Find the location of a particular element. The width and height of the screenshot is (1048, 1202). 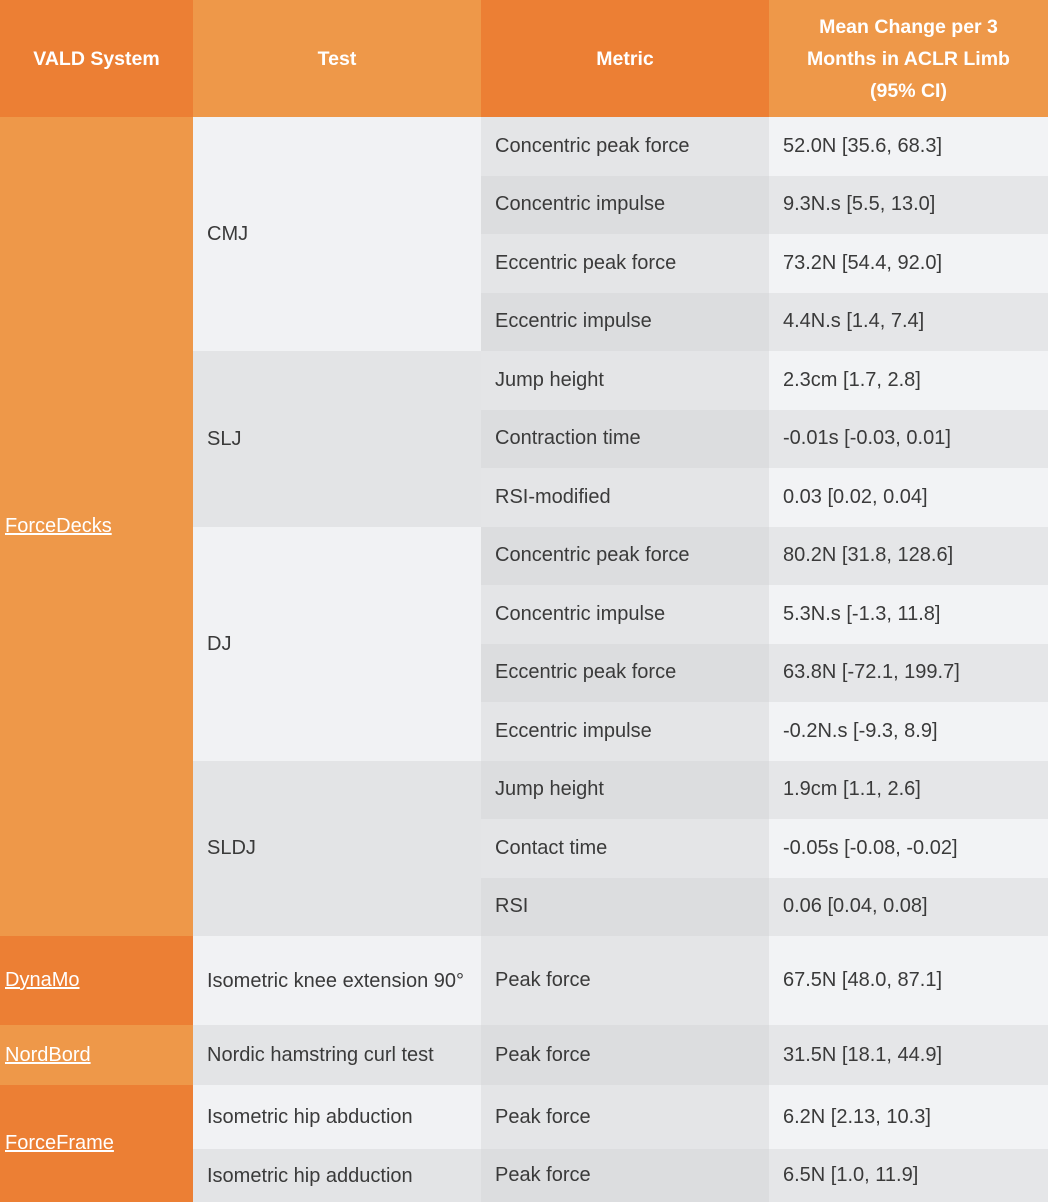

value-cell: 6.5N [1.0, 11.9] is located at coordinates (908, 1175).